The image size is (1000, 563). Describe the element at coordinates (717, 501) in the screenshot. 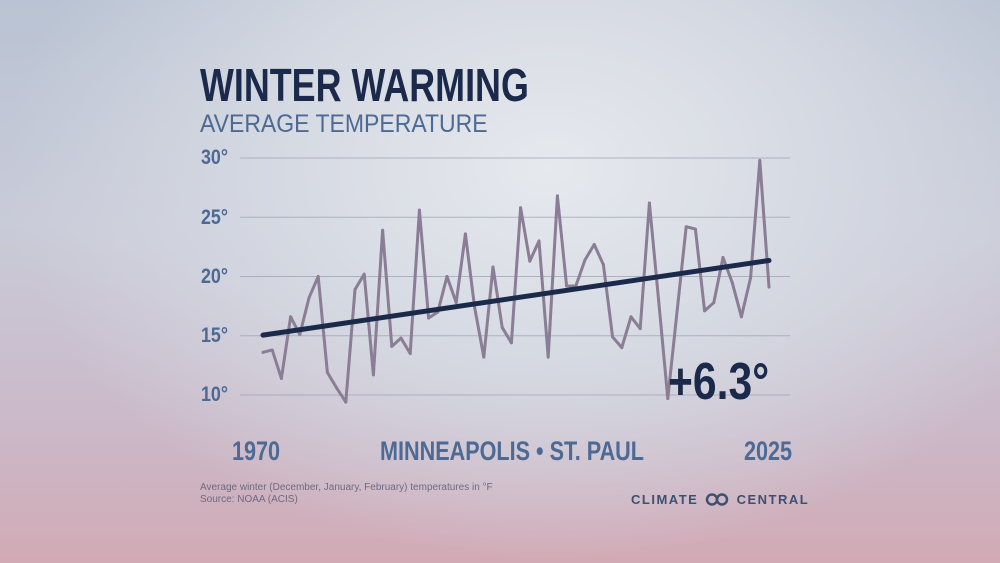

I see `logo-rings-icon` at that location.